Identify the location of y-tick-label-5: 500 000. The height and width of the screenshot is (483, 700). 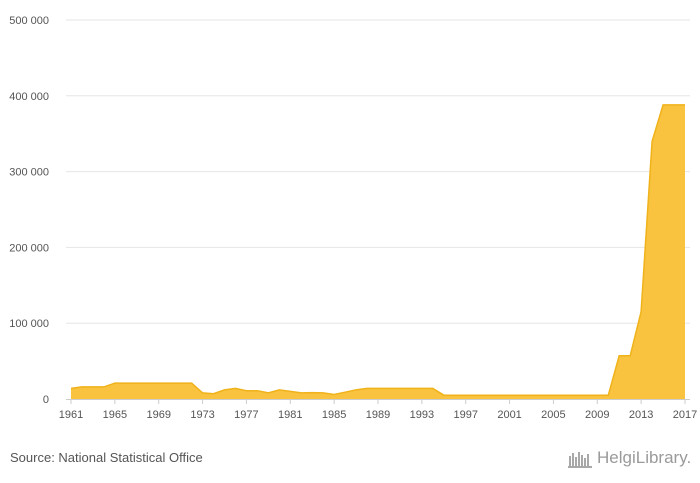
(29, 21).